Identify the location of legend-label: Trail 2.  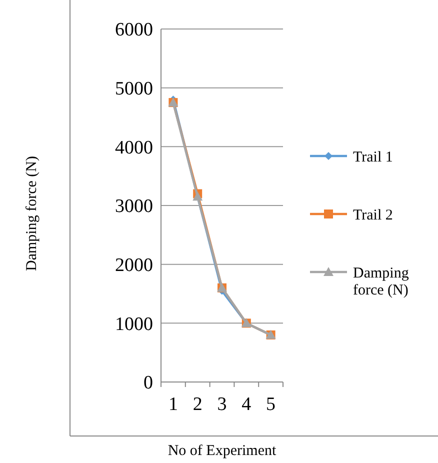
(373, 215).